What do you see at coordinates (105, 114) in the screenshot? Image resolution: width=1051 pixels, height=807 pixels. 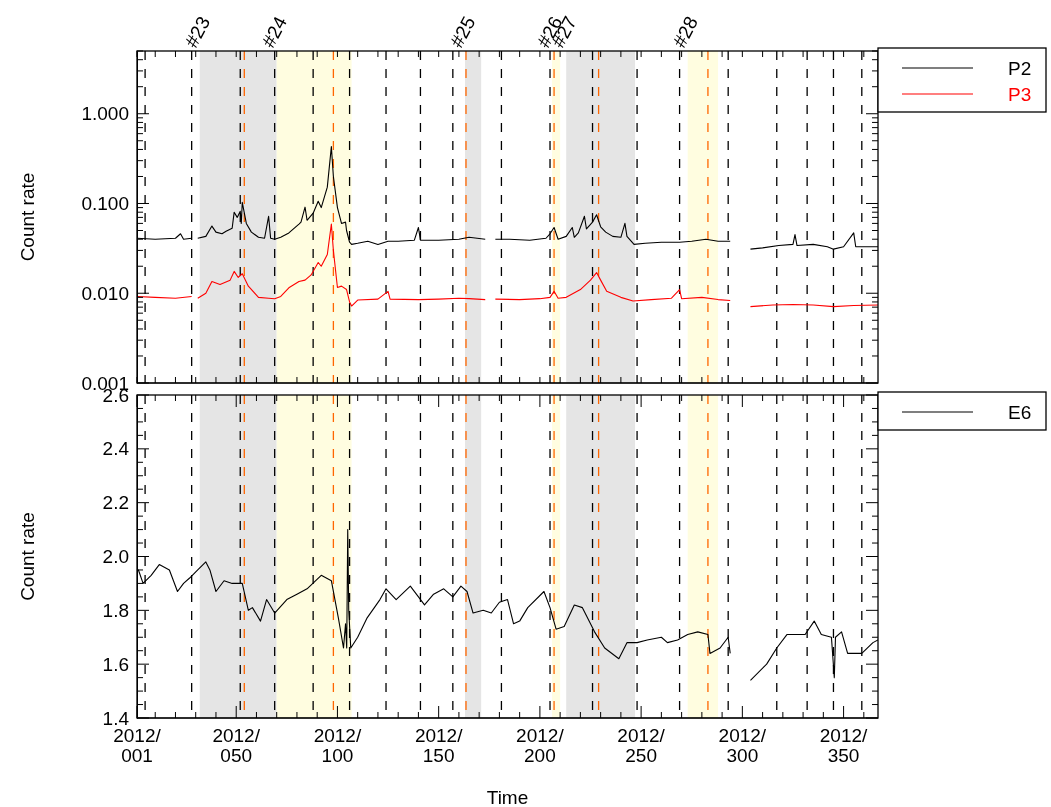 I see `y-tick-label: 1.000` at bounding box center [105, 114].